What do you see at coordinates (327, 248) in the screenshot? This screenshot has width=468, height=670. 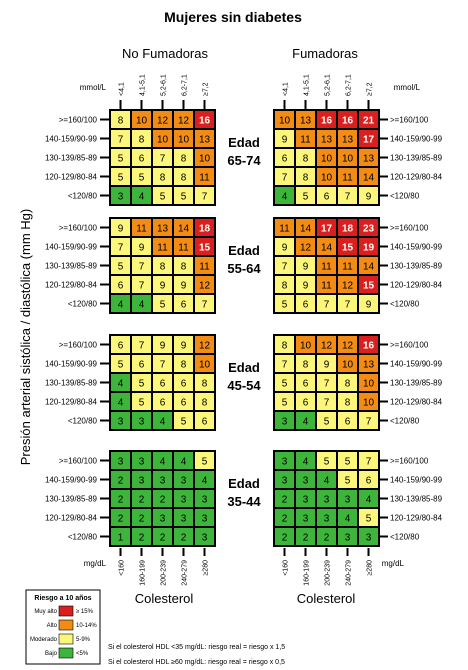 I see `risk-value: 14` at bounding box center [327, 248].